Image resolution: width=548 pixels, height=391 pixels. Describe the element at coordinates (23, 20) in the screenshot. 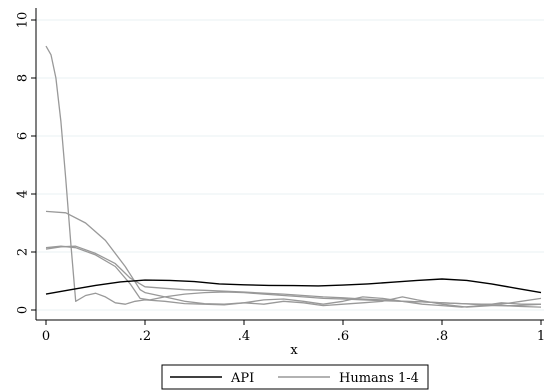

I see `y-tick-label: 10` at that location.